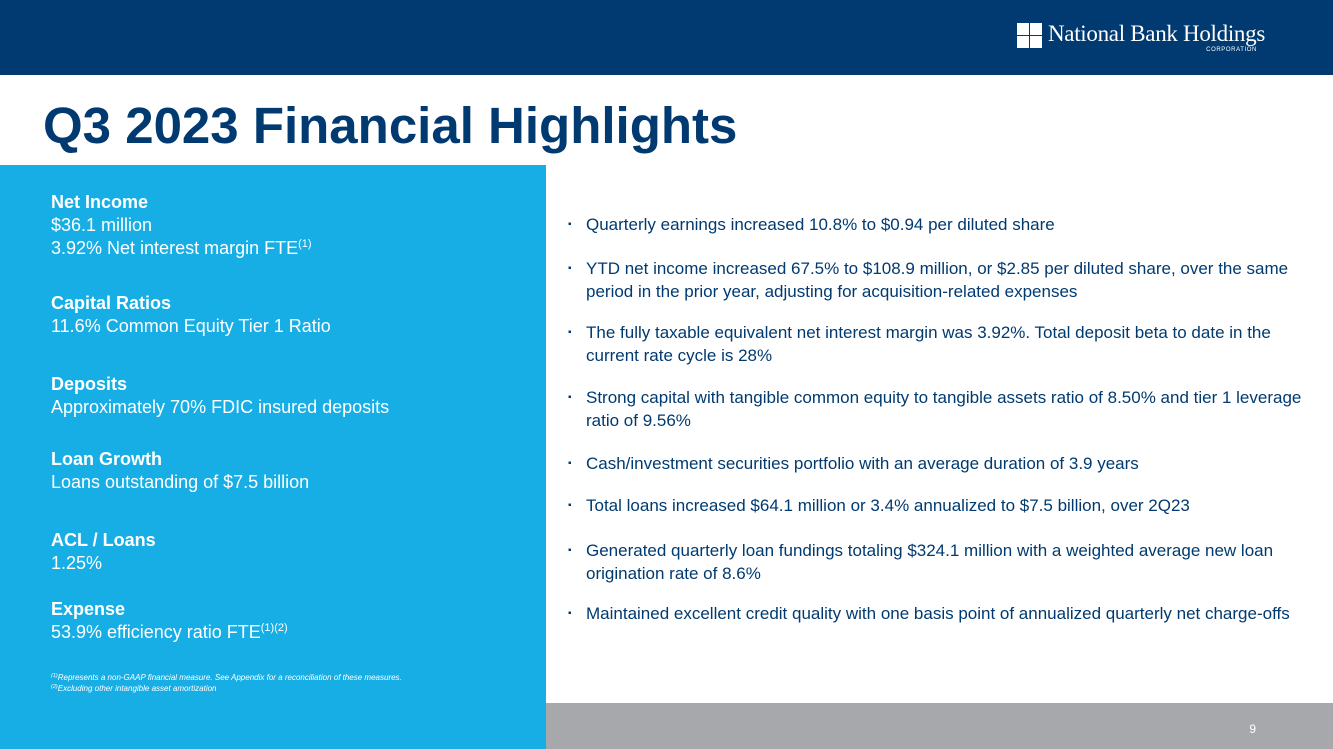 The height and width of the screenshot is (749, 1333). Describe the element at coordinates (77, 563) in the screenshot. I see `stat-value: 1.25%` at that location.